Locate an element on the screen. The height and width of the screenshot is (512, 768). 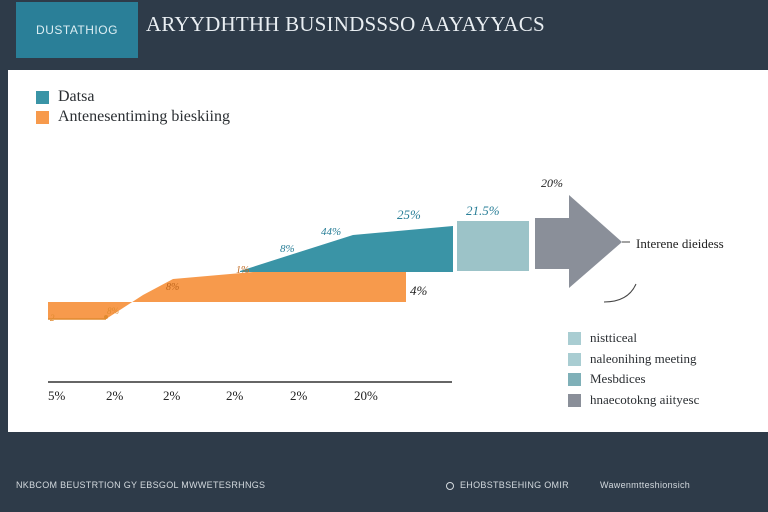
legend-item: Datsa is located at coordinates (65, 97).